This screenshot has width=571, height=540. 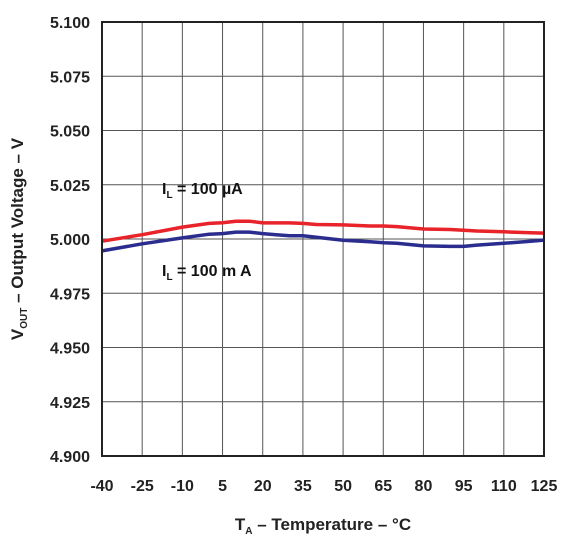 What do you see at coordinates (70, 403) in the screenshot?
I see `y-tick-label: 4.925` at bounding box center [70, 403].